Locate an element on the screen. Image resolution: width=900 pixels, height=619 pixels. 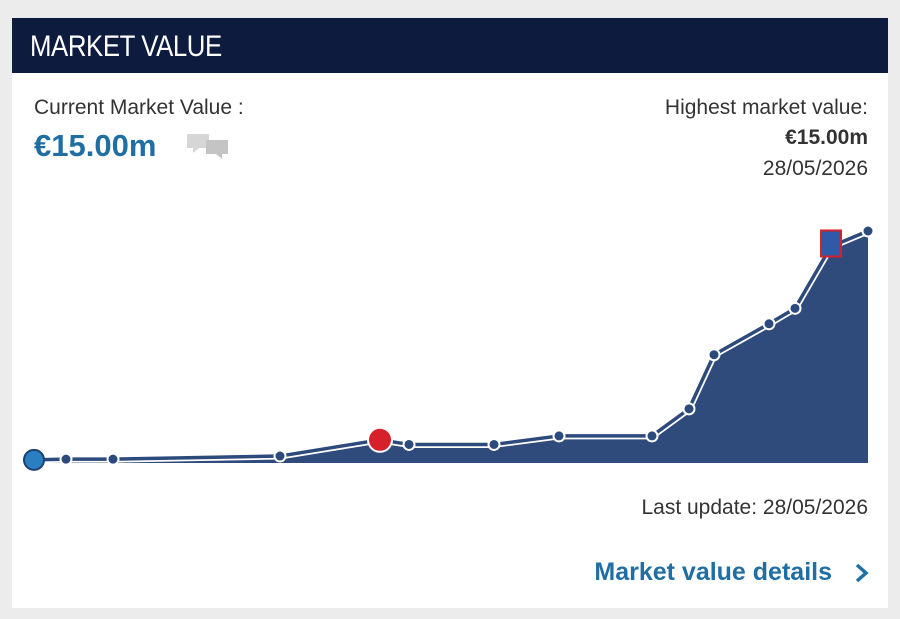
highest-label: Highest market value: is located at coordinates (766, 107).